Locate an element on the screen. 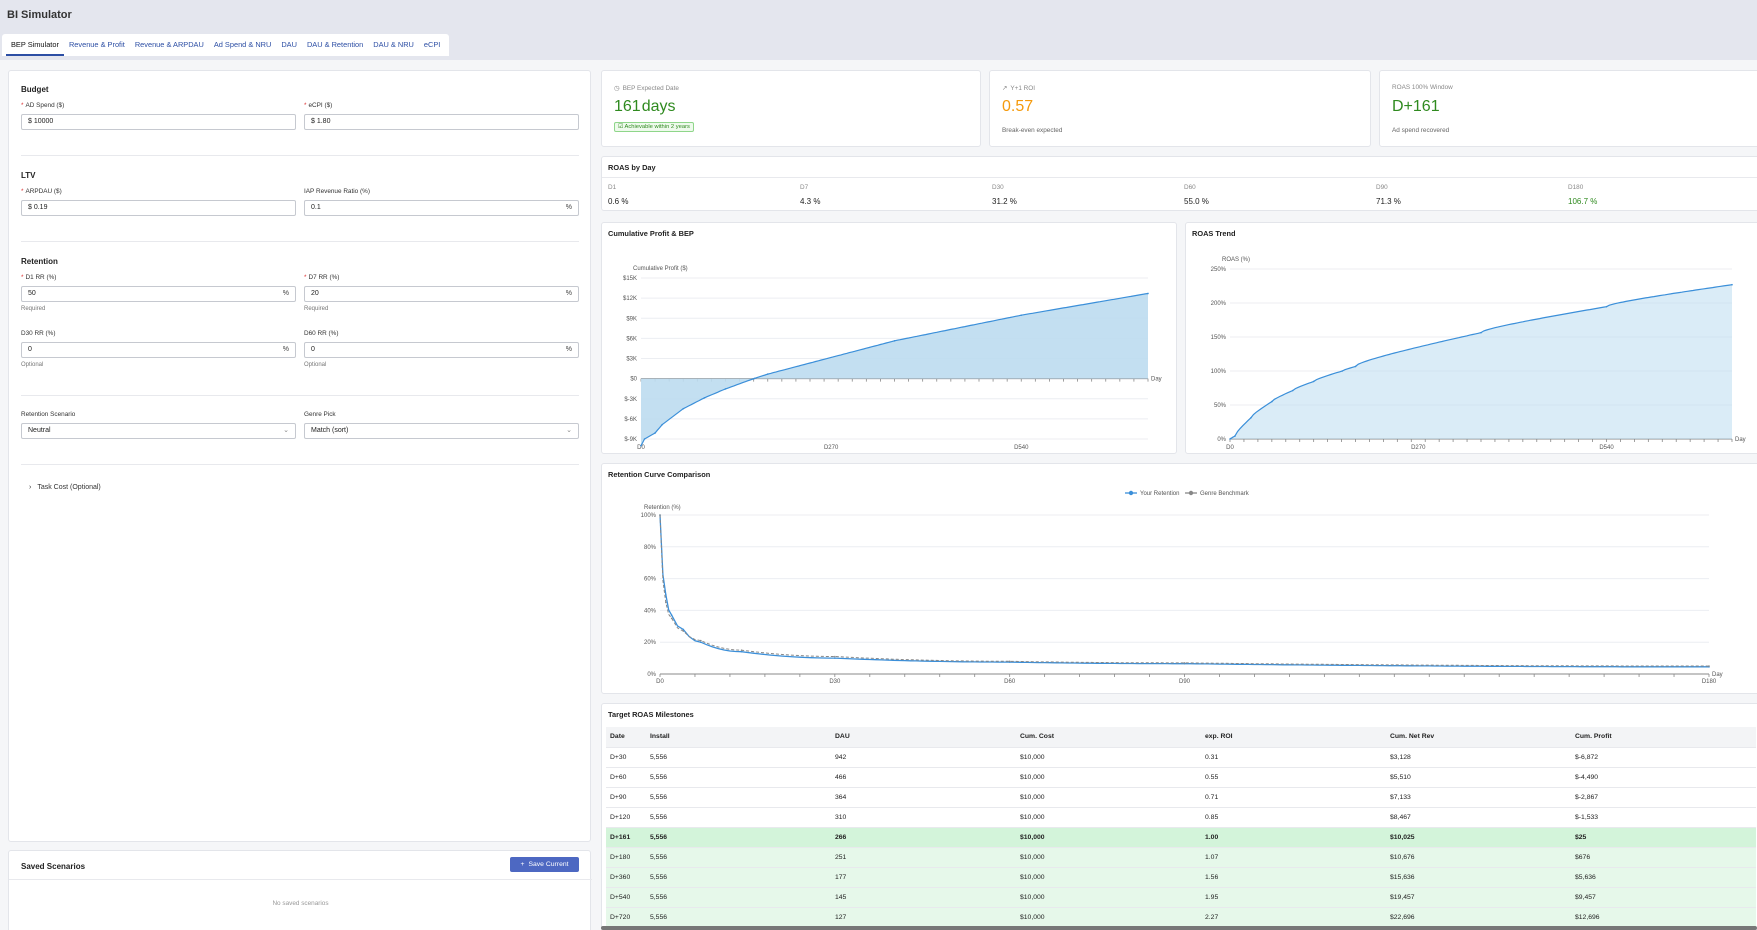  table-cell: $-2,867 is located at coordinates (1663, 796).